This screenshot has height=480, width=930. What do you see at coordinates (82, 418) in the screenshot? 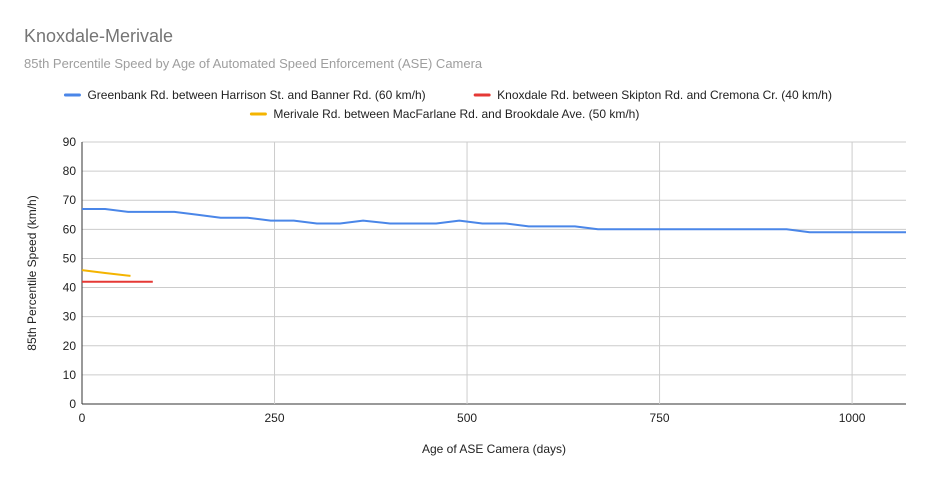
I see `x-tick-label: 0` at bounding box center [82, 418].